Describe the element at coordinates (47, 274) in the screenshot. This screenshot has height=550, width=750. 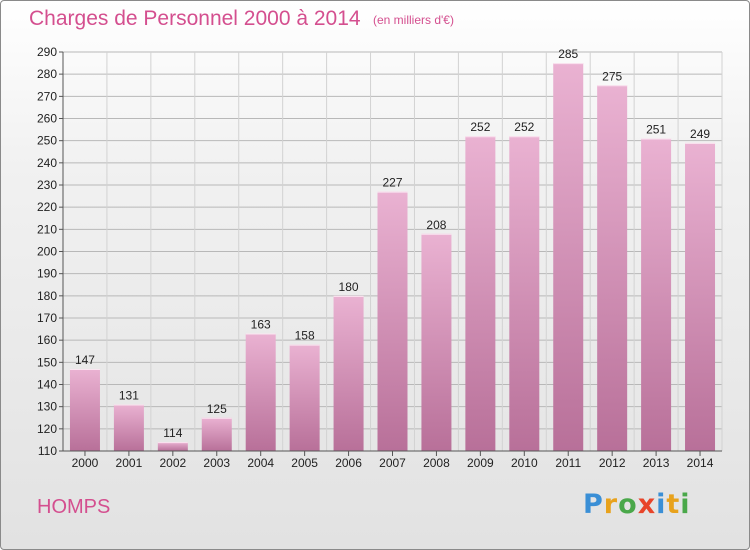
I see `y-tick-label: 190` at that location.